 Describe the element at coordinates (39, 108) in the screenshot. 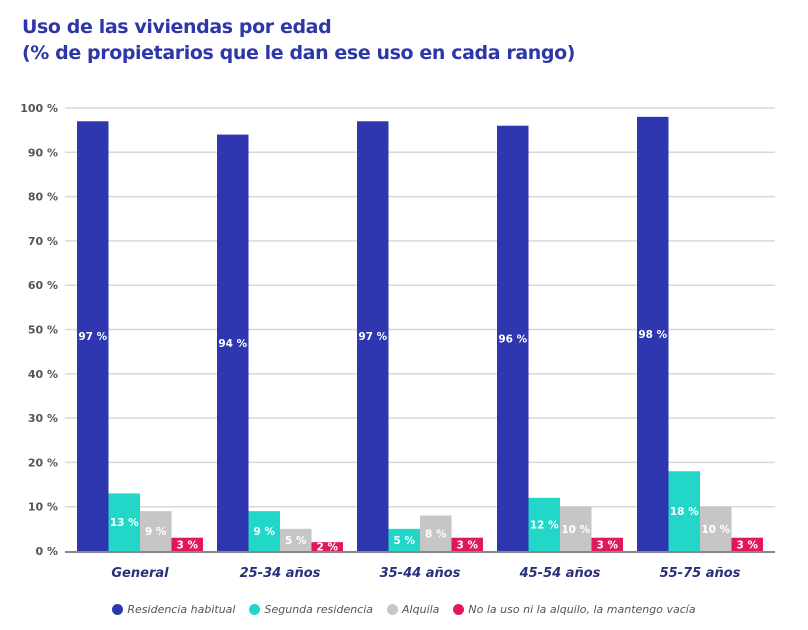

I see `y-tick-label: 100 %` at that location.